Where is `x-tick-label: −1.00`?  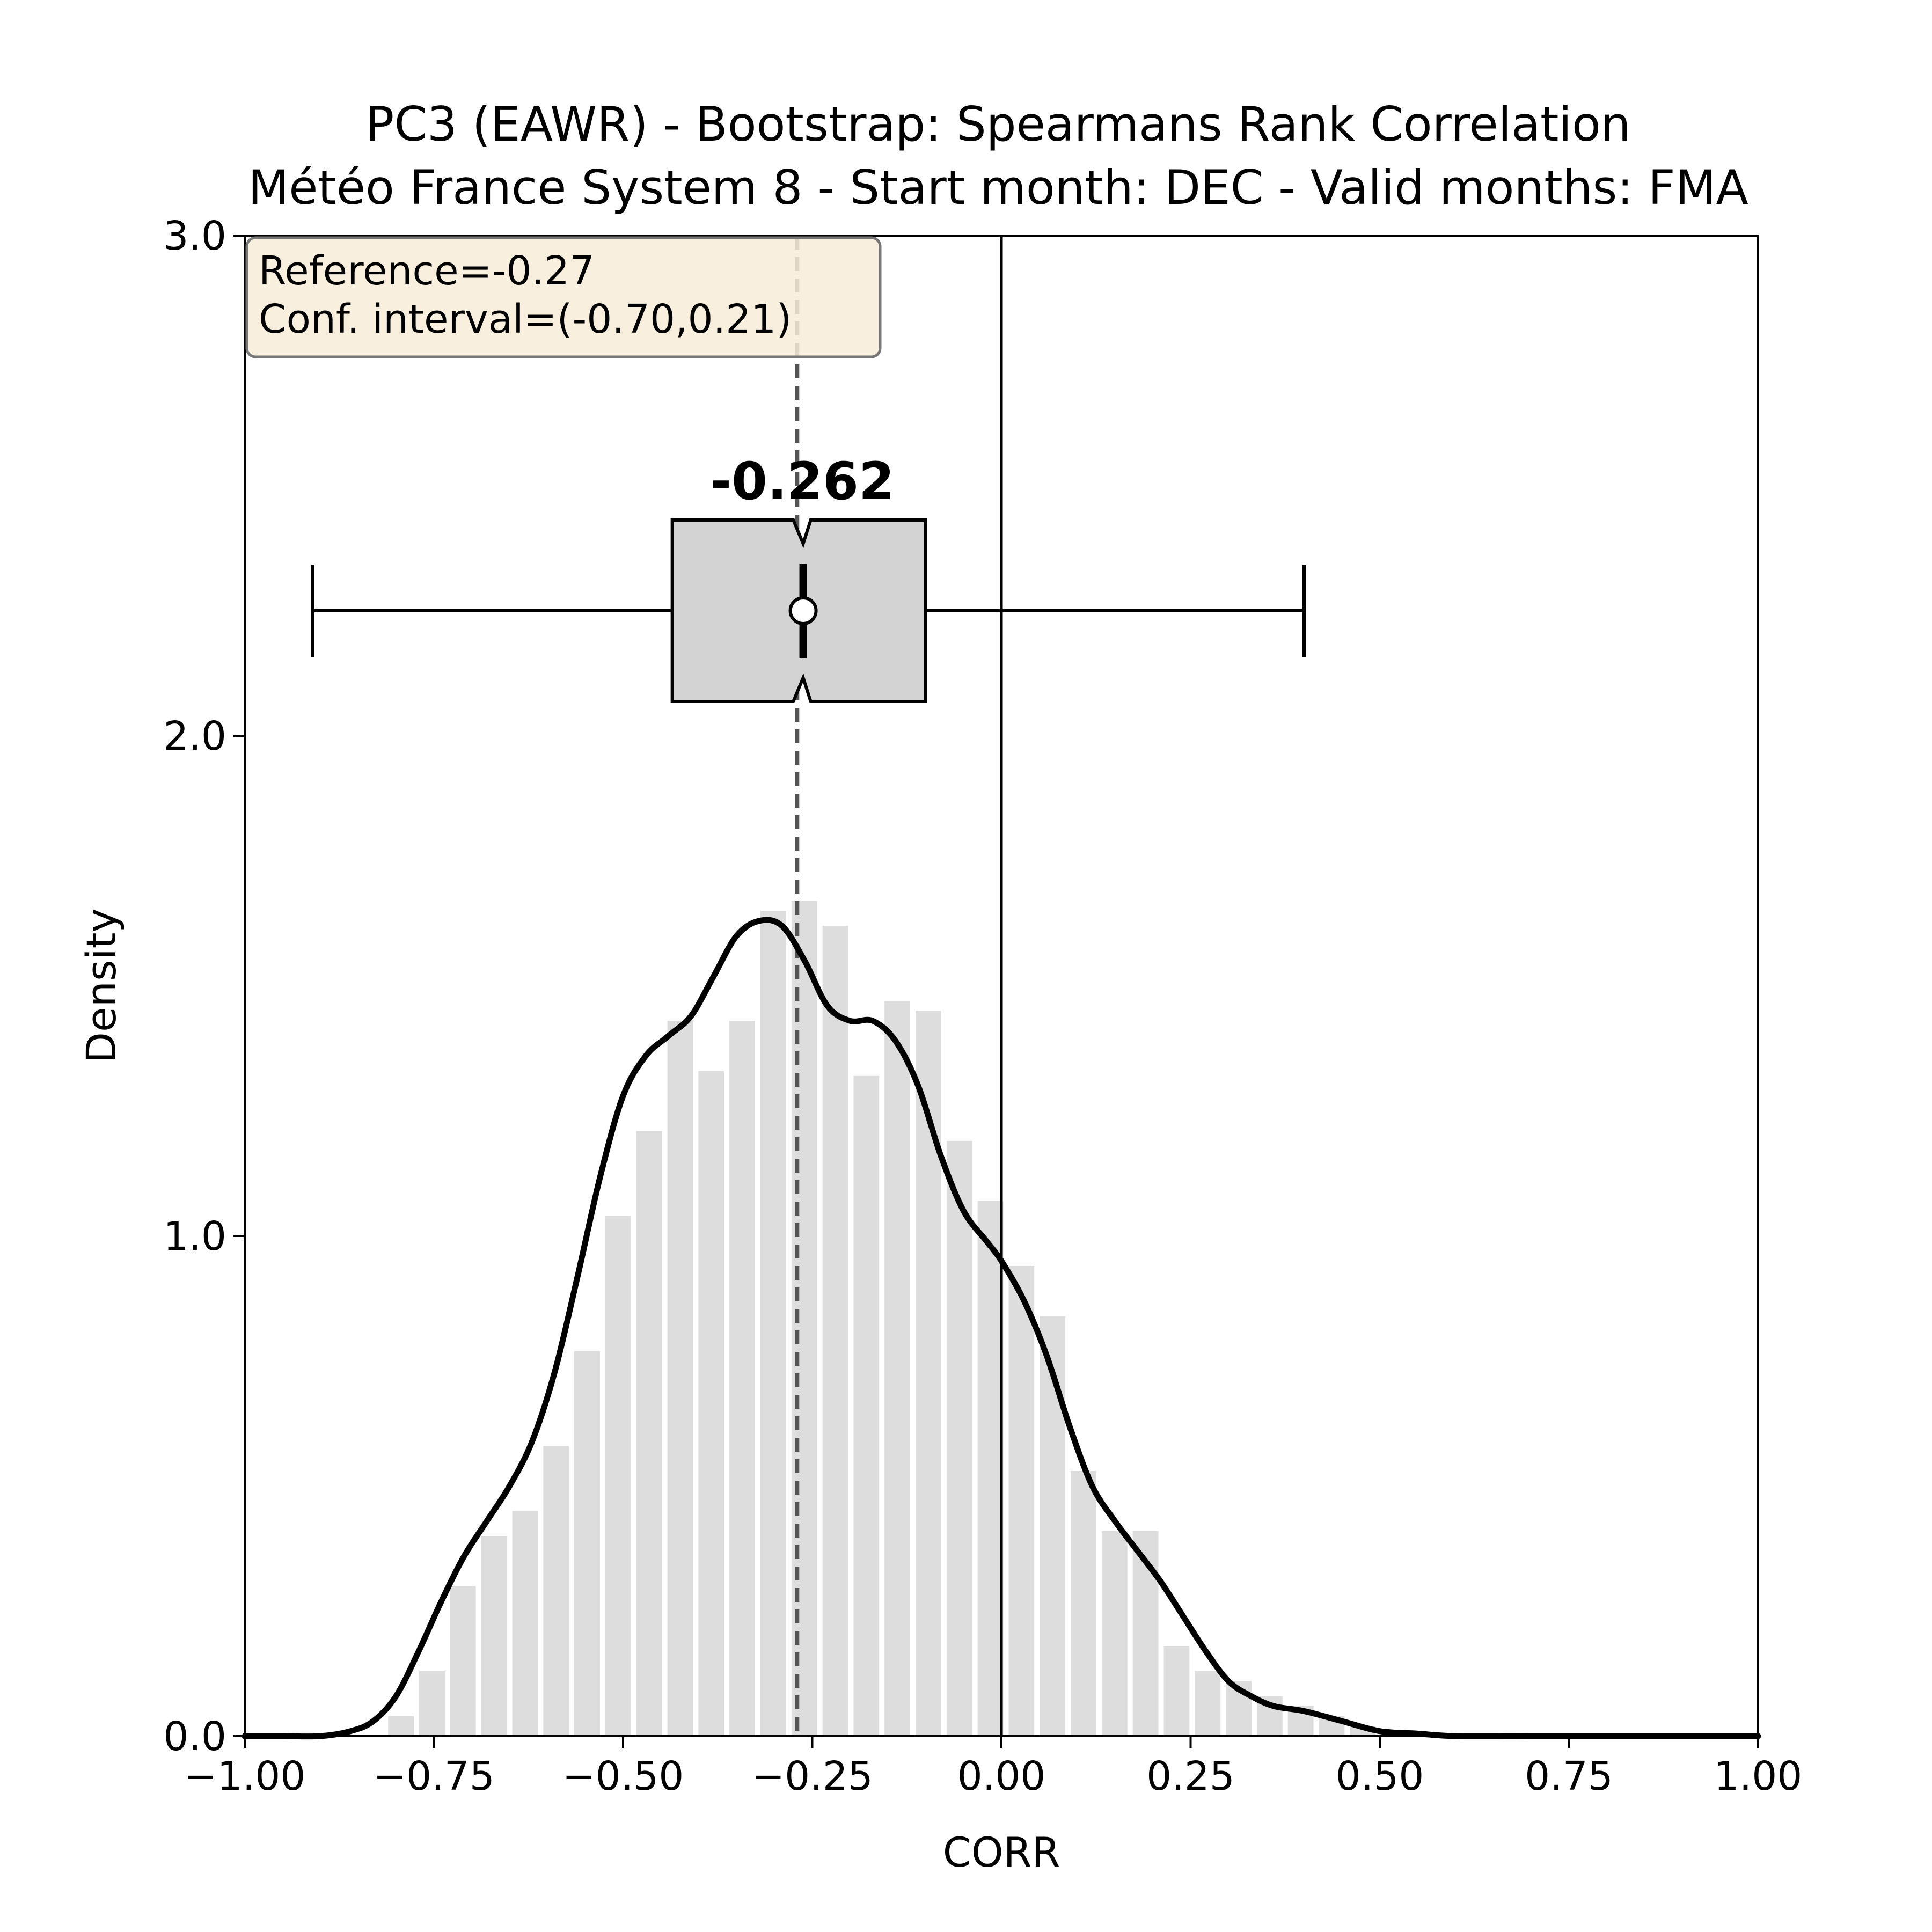
x-tick-label: −1.00 is located at coordinates (245, 1776).